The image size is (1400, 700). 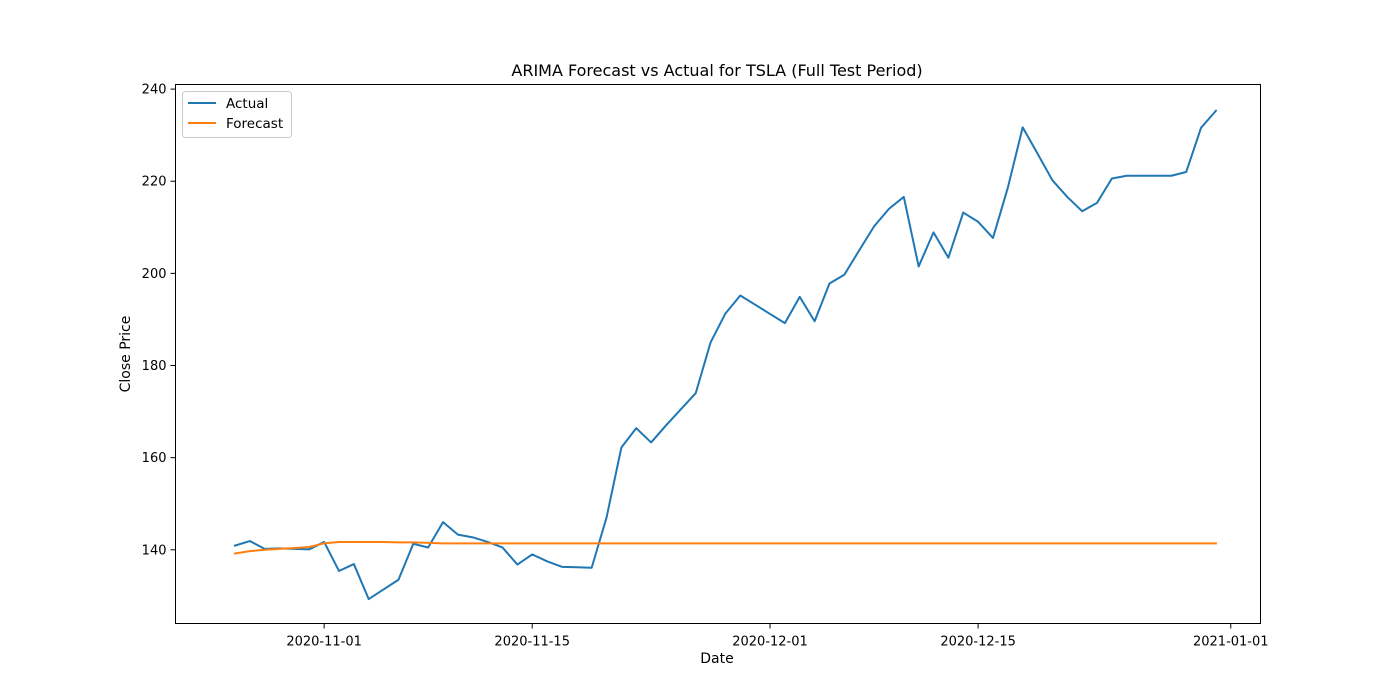 I want to click on y-tick-label: 160, so click(x=154, y=458).